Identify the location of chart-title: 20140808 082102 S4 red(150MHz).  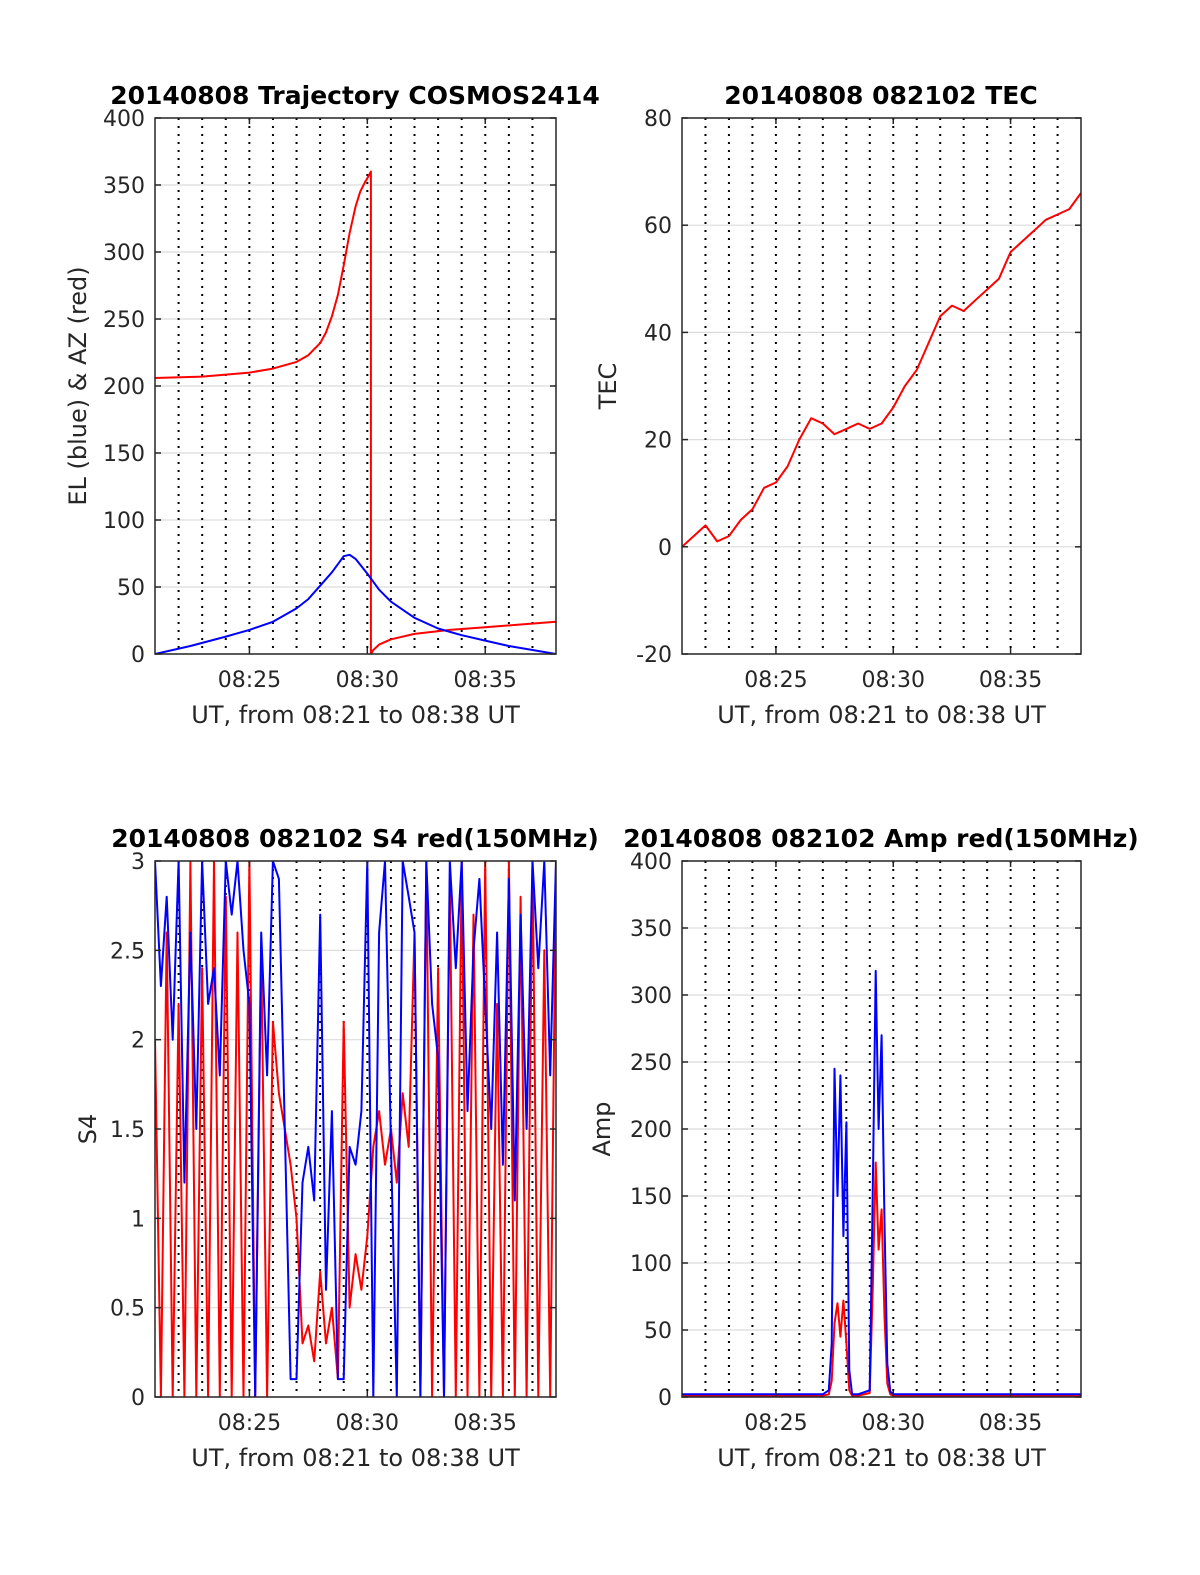
(355, 838).